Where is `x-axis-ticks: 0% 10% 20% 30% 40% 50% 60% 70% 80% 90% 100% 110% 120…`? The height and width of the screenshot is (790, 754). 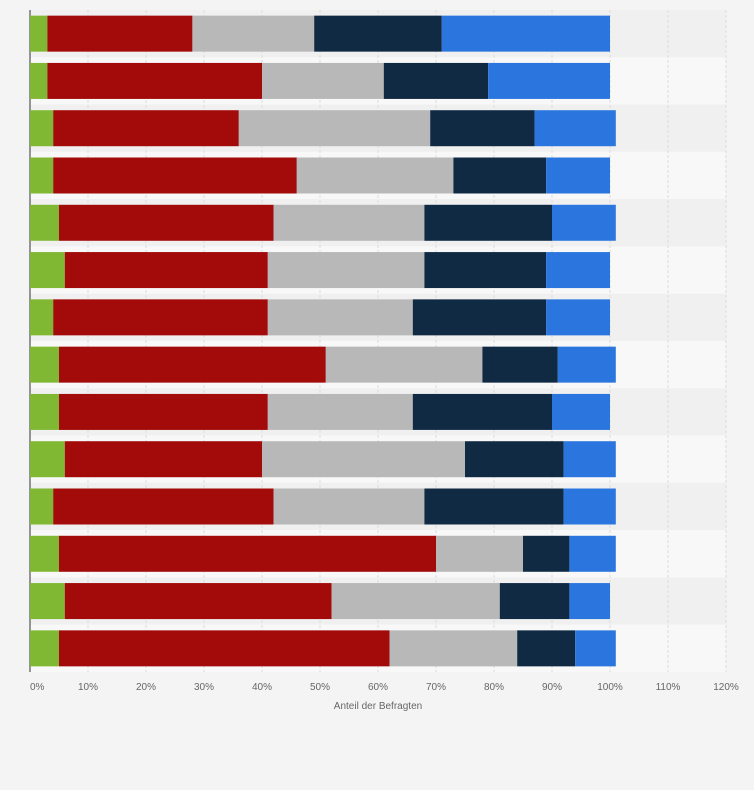
x-axis-ticks: 0% 10% 20% 30% 40% 50% 60% 70% 80% 90% 100% 110% 120… is located at coordinates (384, 687).